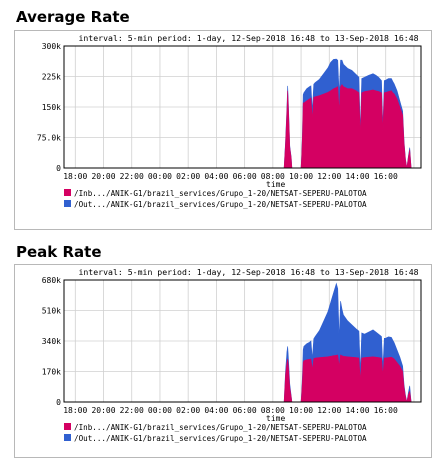 The image size is (446, 463). Describe the element at coordinates (51, 311) in the screenshot. I see `chart2-ytick-label-3: 510k` at that location.